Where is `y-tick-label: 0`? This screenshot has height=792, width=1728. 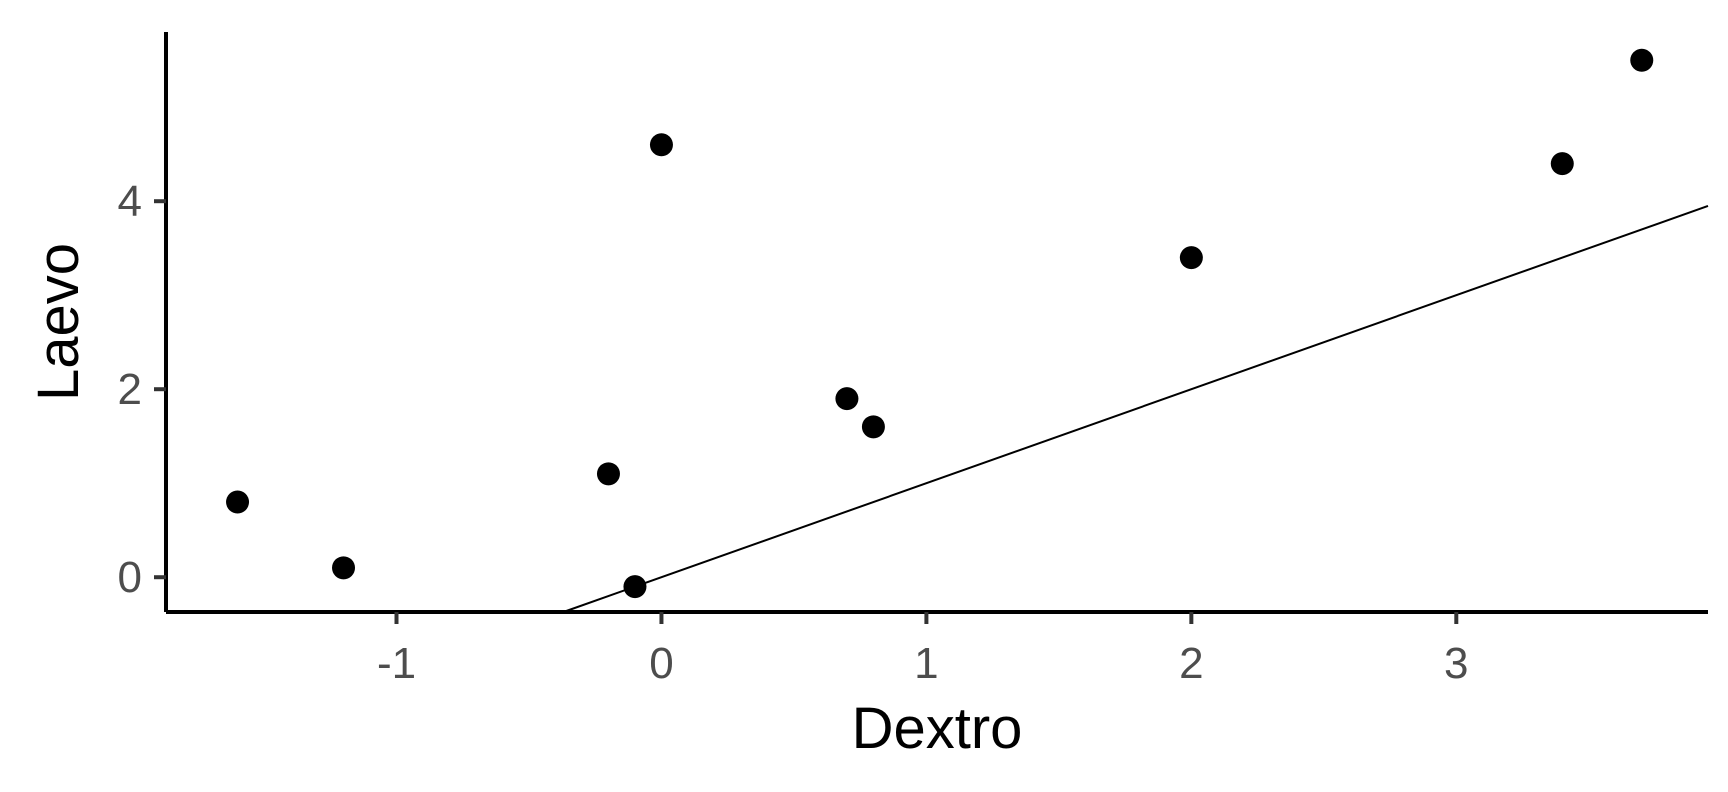
y-tick-label: 0 is located at coordinates (130, 577).